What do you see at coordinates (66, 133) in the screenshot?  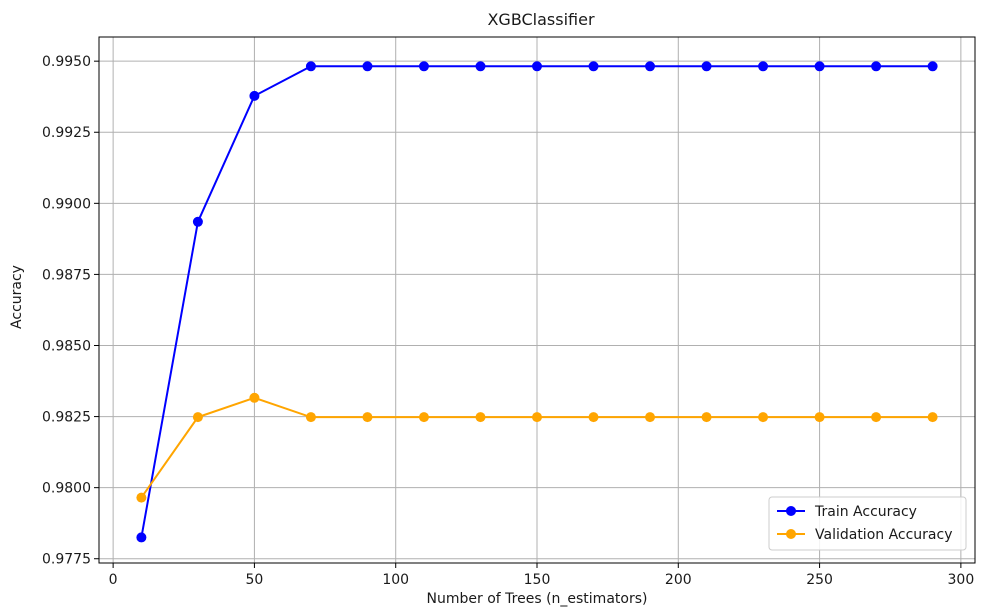 I see `y-tick-label: 0.9925` at bounding box center [66, 133].